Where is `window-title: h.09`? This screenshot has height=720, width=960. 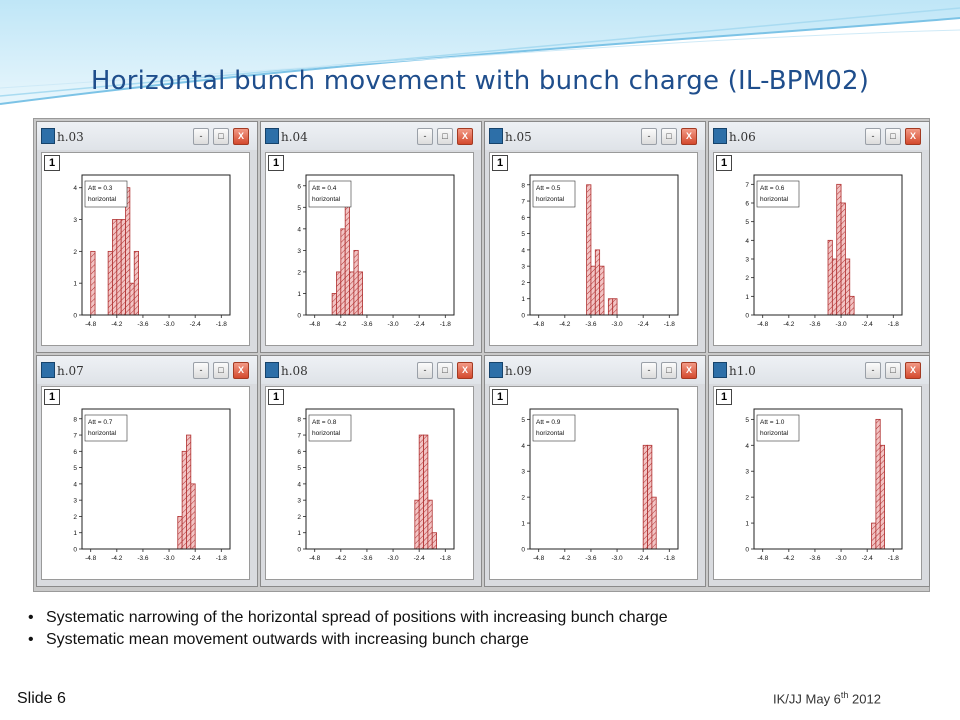 window-title: h.09 is located at coordinates (518, 371).